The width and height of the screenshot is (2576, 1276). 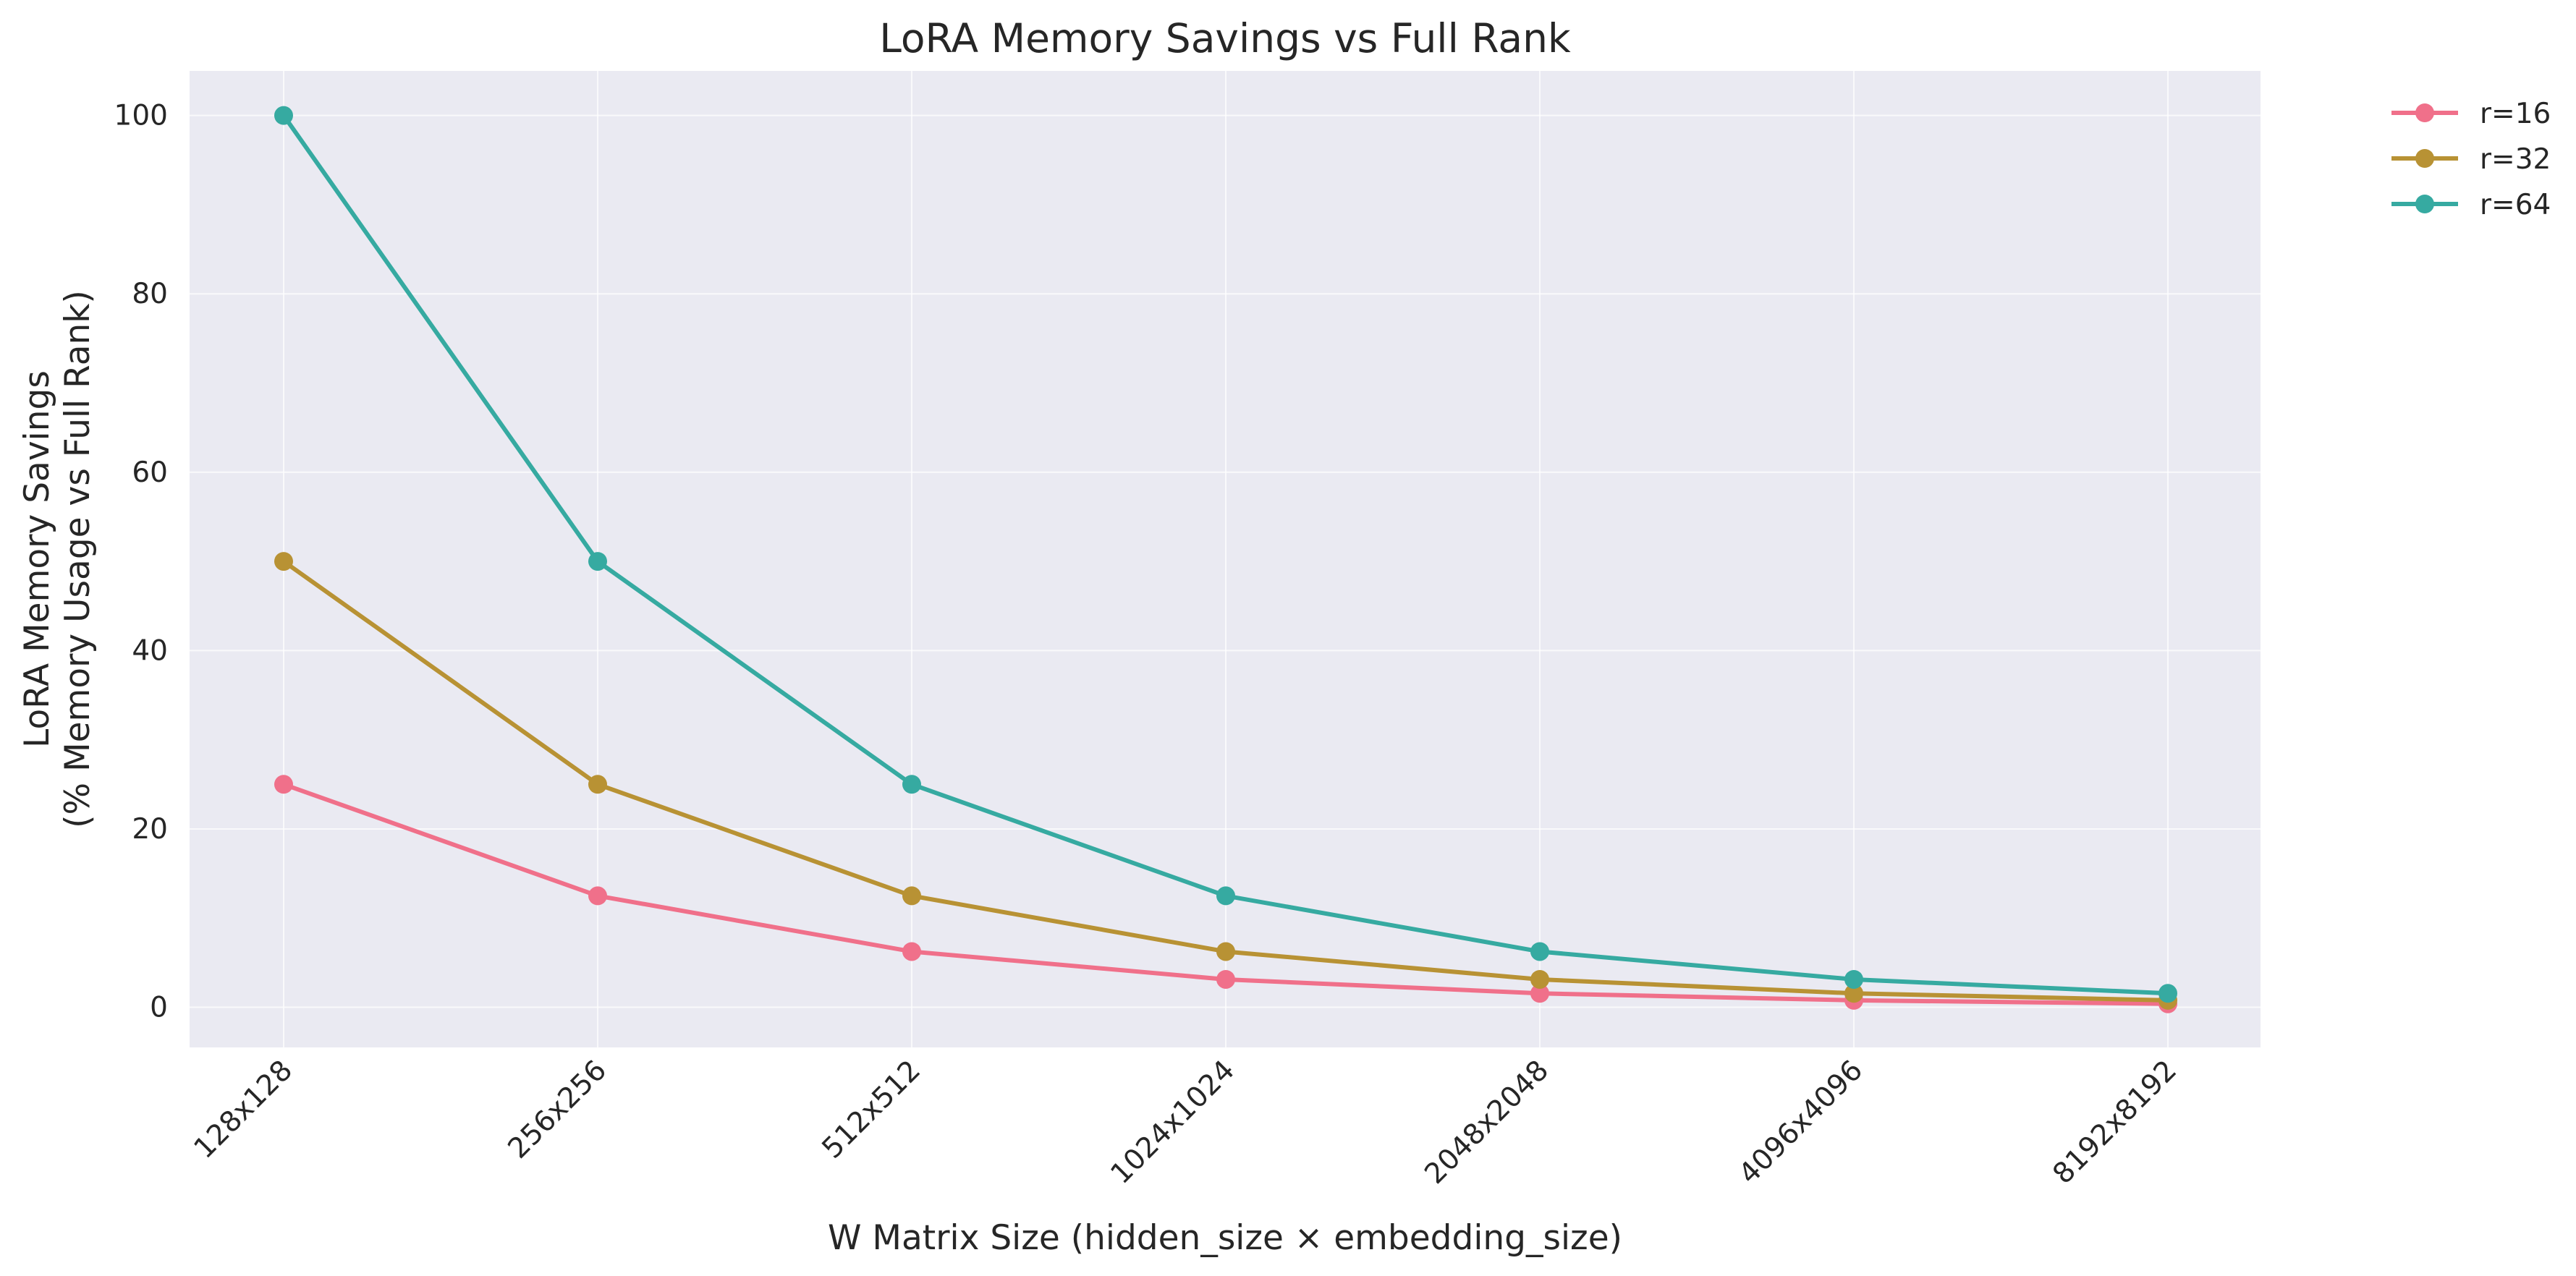 I want to click on legend-entry: r=32, so click(x=2471, y=159).